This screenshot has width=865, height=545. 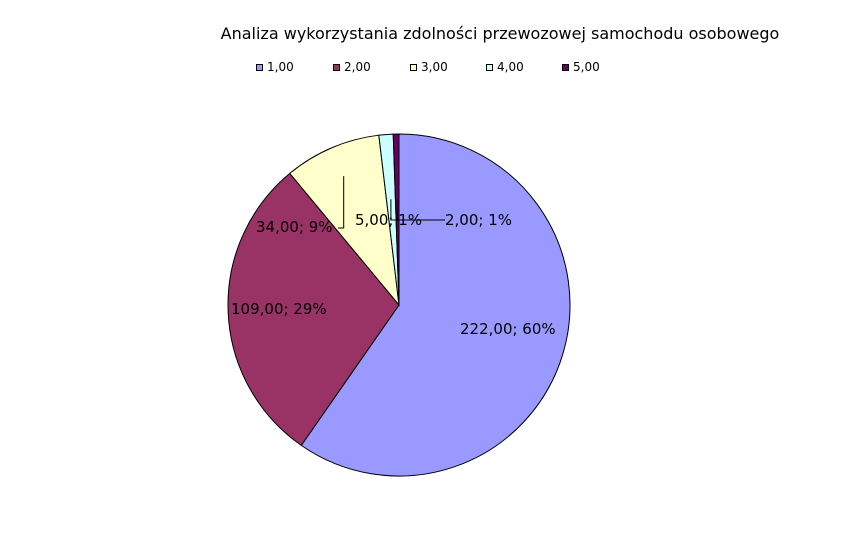 What do you see at coordinates (510, 67) in the screenshot?
I see `legend-label-4: 4,00` at bounding box center [510, 67].